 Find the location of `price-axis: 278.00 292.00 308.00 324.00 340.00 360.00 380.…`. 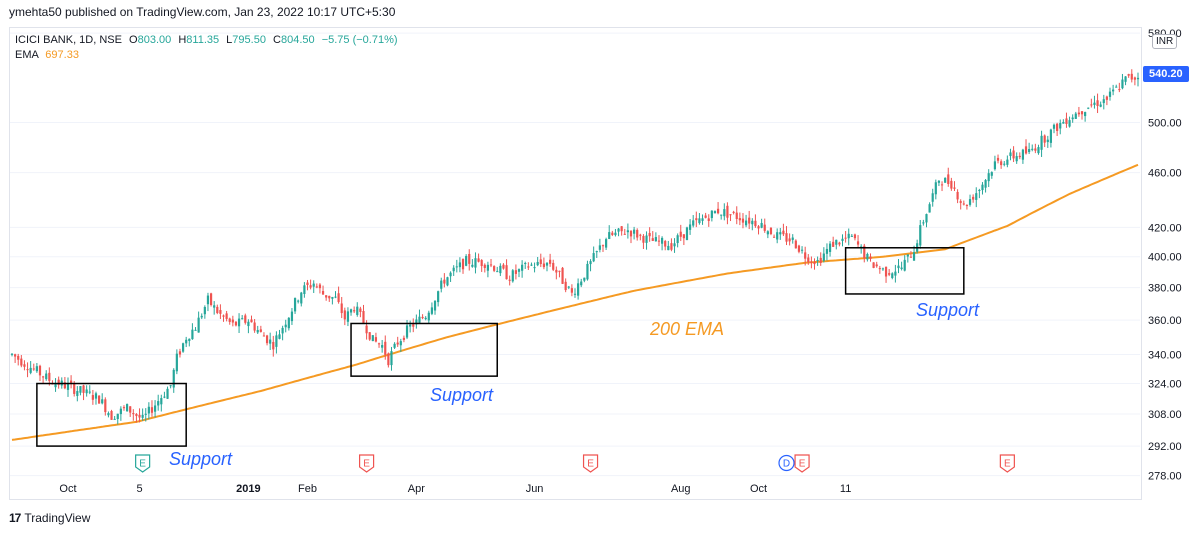

price-axis: 278.00 292.00 308.00 324.00 340.00 360.00 380.… is located at coordinates (1165, 255).